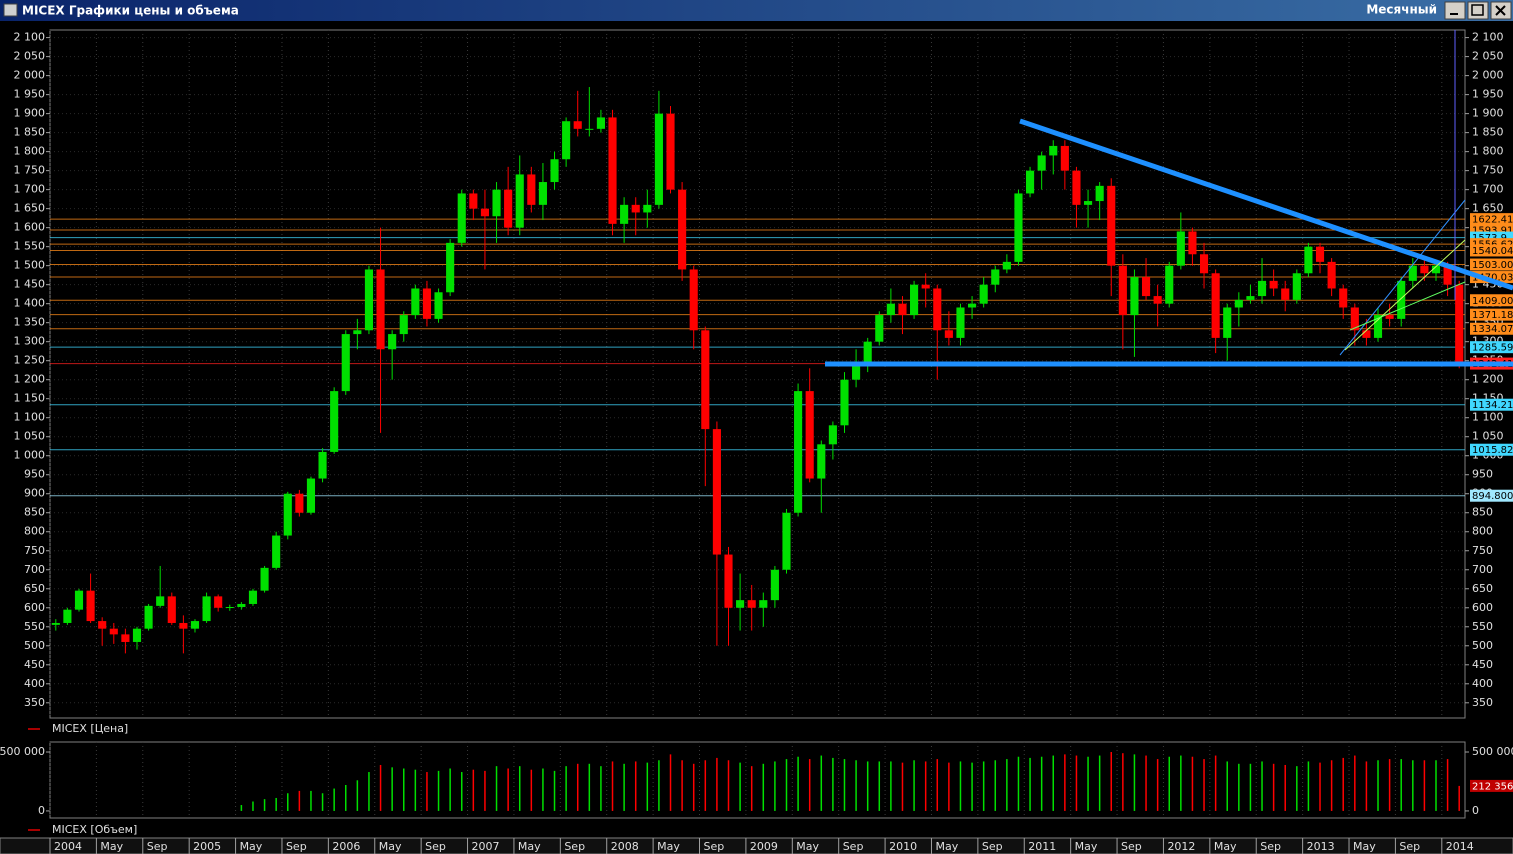  What do you see at coordinates (1042, 846) in the screenshot?
I see `x-tick-label: 2011` at bounding box center [1042, 846].